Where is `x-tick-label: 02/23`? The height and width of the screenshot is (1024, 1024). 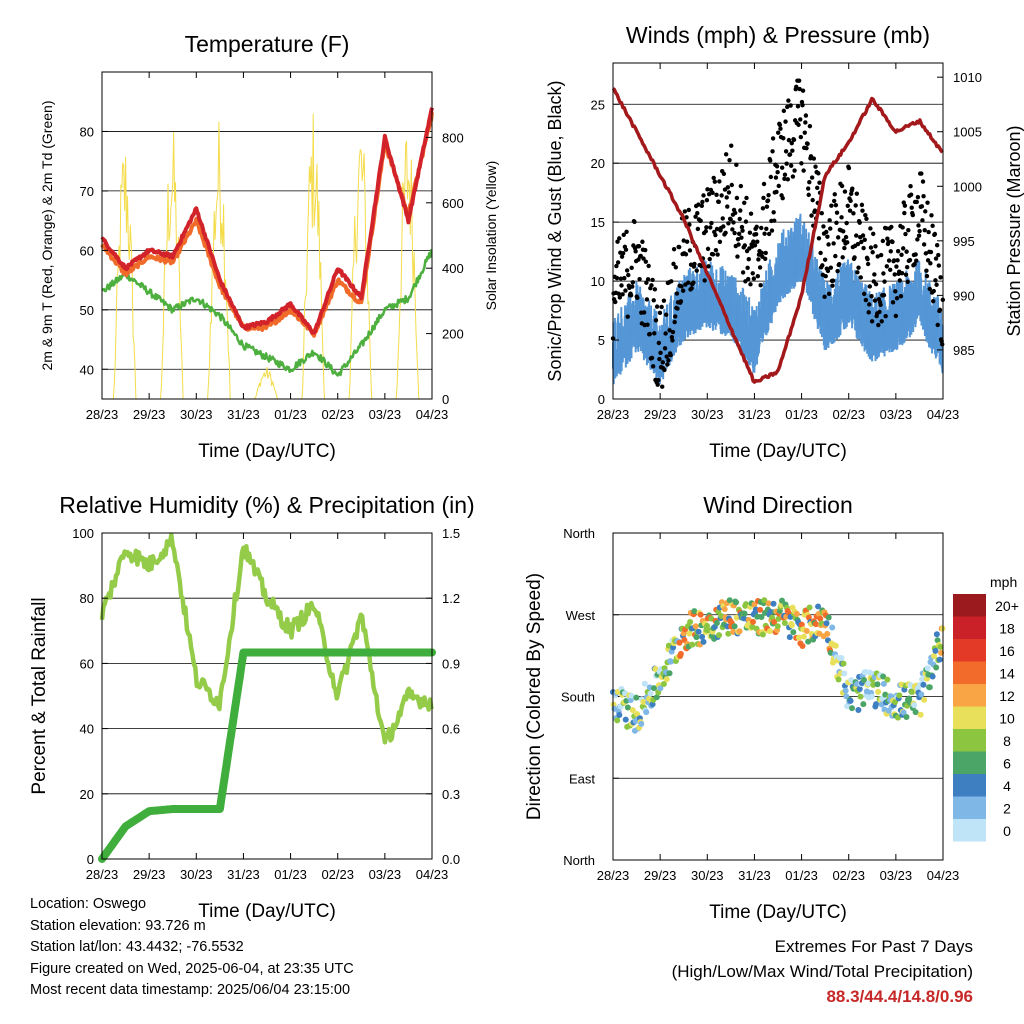 x-tick-label: 02/23 is located at coordinates (848, 875).